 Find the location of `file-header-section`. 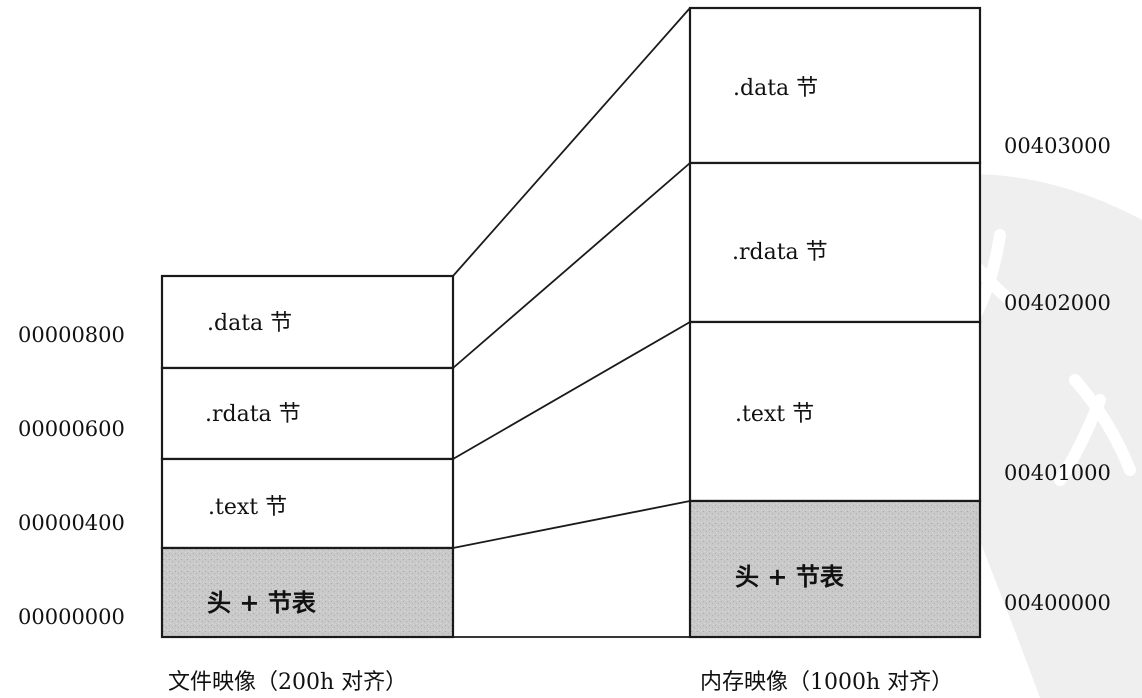

file-header-section is located at coordinates (307, 592).